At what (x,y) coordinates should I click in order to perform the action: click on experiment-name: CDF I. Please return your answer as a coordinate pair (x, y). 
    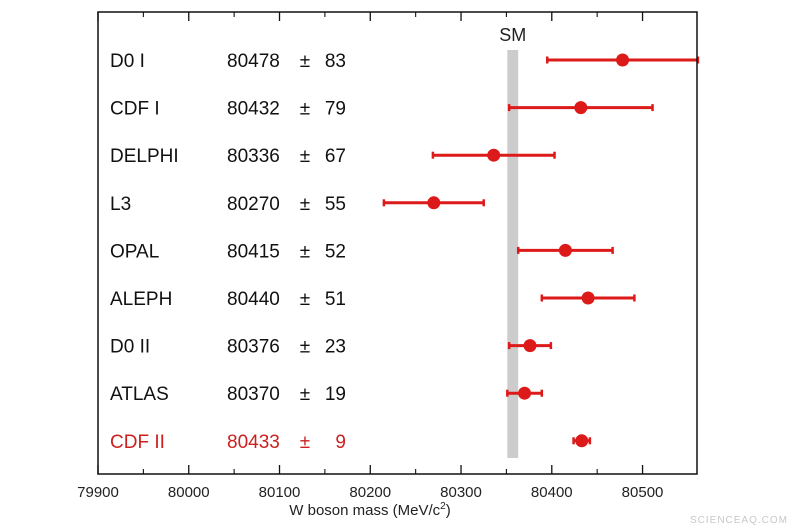
    Looking at the image, I should click on (135, 109).